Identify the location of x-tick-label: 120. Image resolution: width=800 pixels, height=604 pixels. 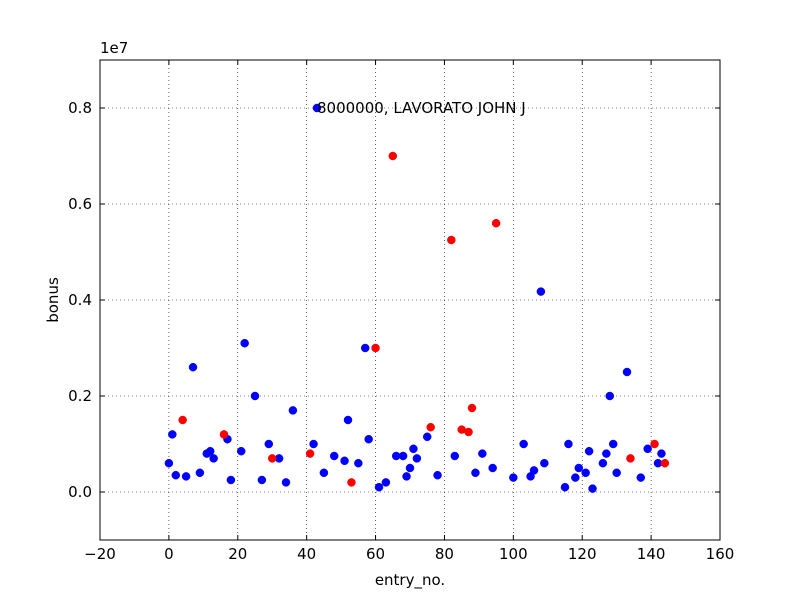
(582, 554).